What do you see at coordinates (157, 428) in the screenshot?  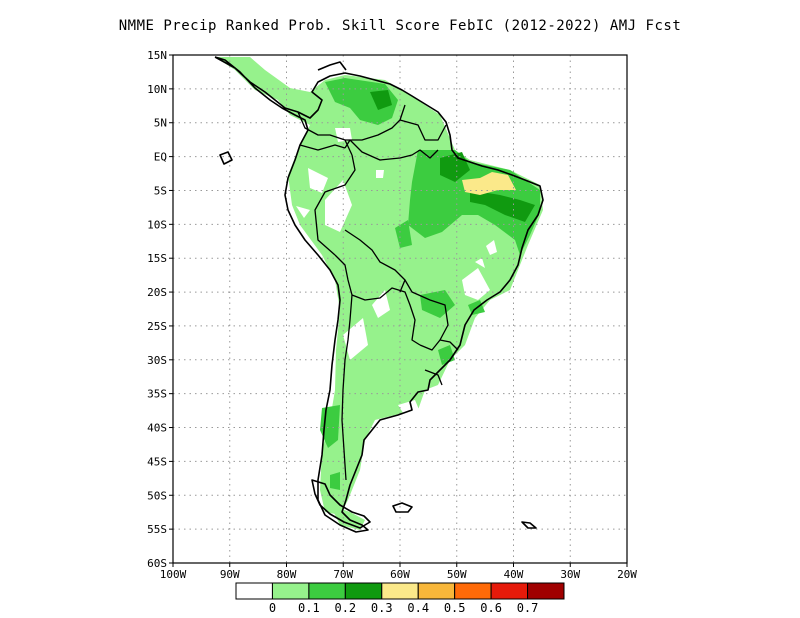 I see `lat-tick-label: 40S` at bounding box center [157, 428].